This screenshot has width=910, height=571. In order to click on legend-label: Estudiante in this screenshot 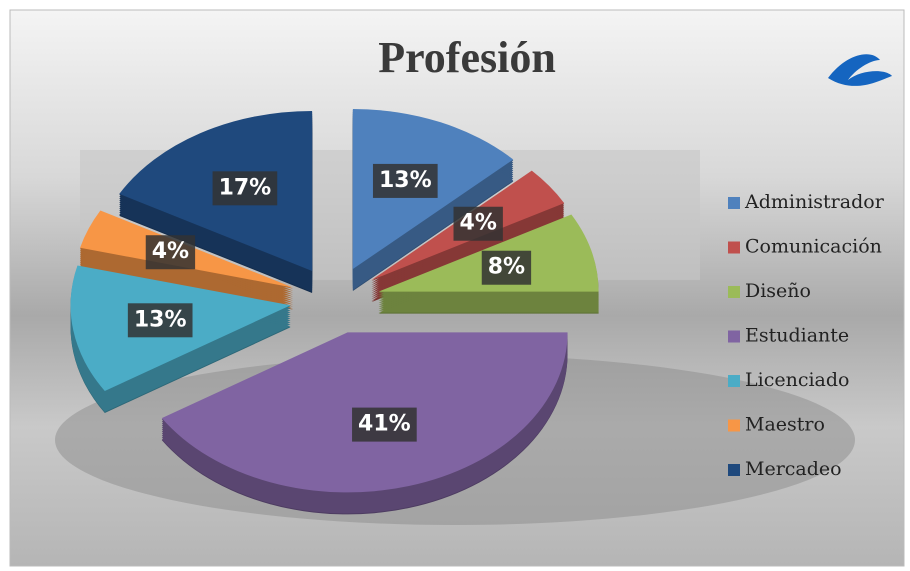, I will do `click(797, 336)`.